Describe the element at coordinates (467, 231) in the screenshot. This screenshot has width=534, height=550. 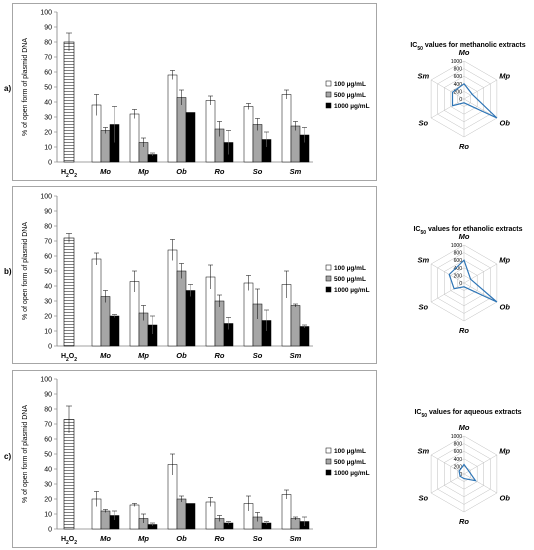
I see `radar-title: IC50 values for ethanolic extracts` at that location.